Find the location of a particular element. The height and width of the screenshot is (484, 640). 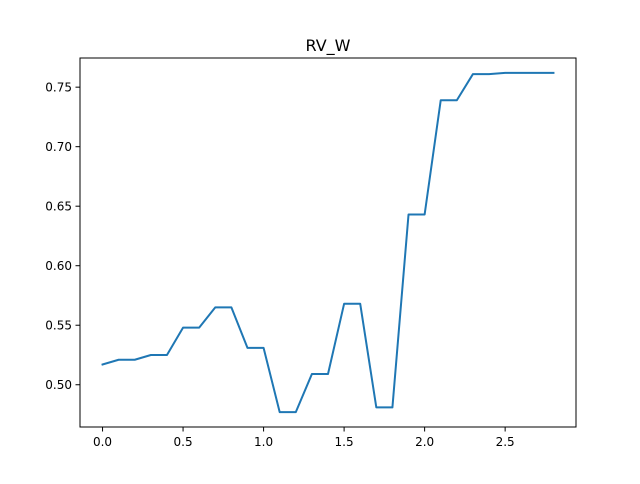

x-tick-label: 1.0 is located at coordinates (263, 442).